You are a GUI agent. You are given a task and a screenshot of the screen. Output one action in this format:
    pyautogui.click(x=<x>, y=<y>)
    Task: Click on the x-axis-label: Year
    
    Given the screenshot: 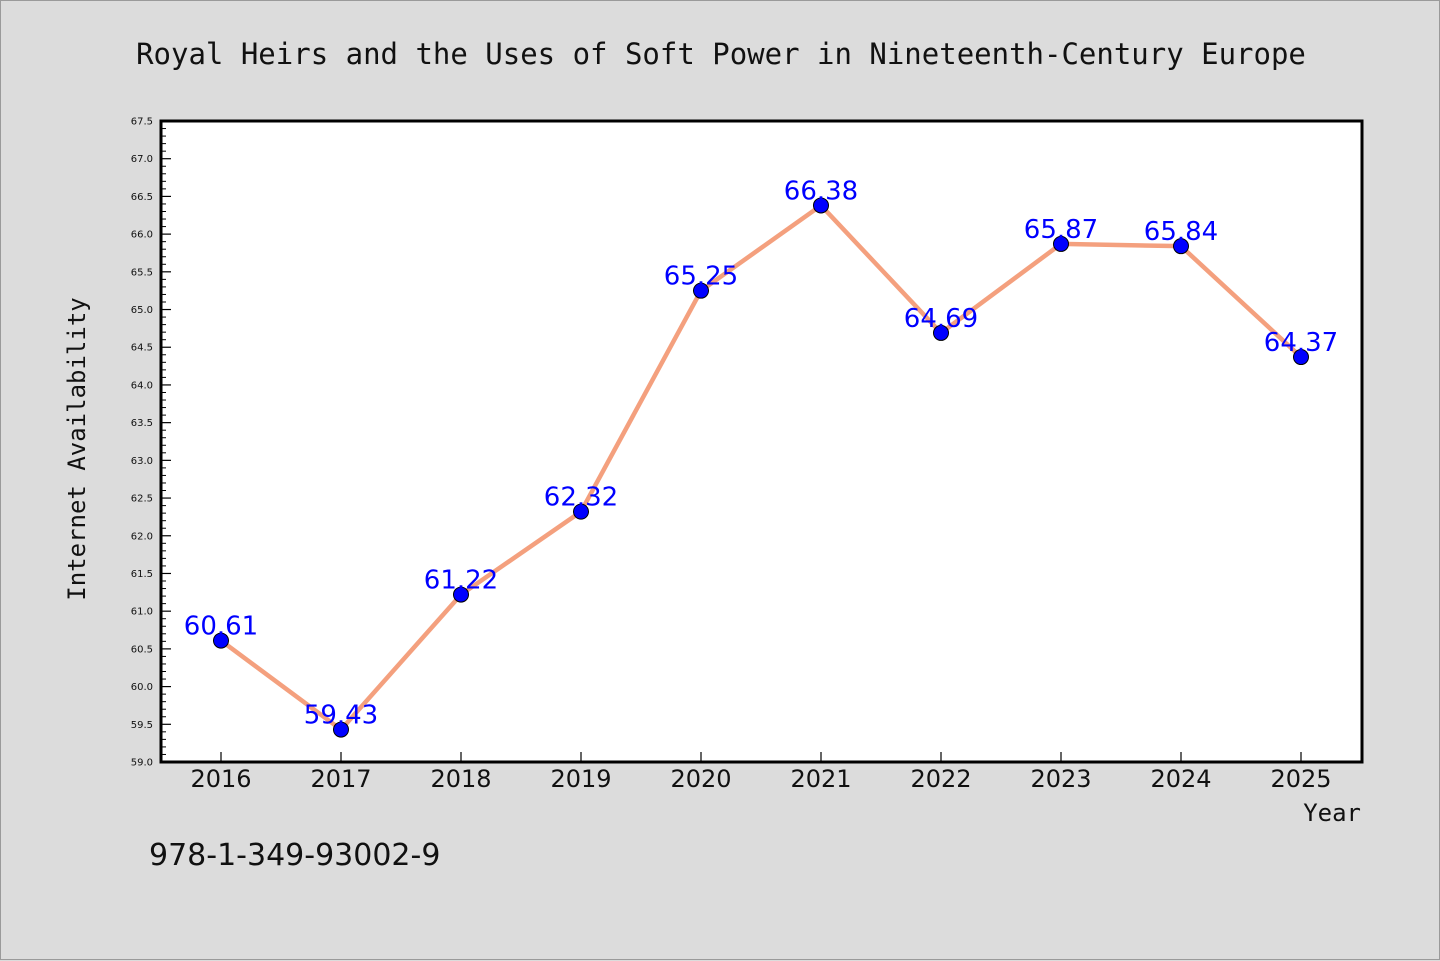 What is the action you would take?
    pyautogui.click(x=1332, y=813)
    